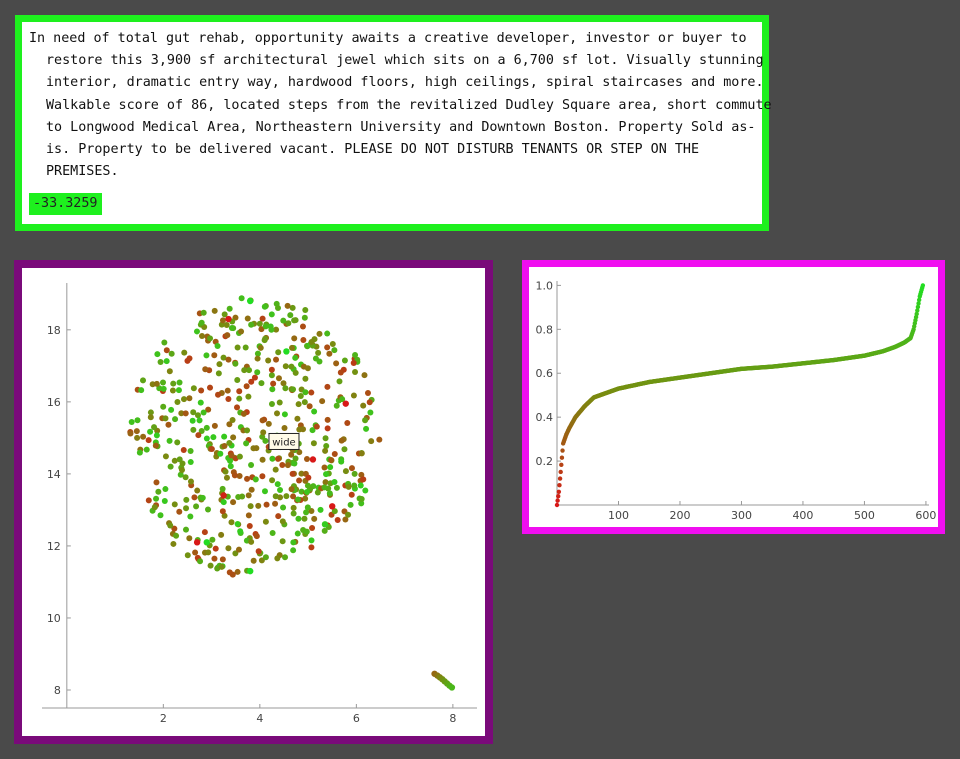  I want to click on x-tick-label: 200, so click(679, 515).